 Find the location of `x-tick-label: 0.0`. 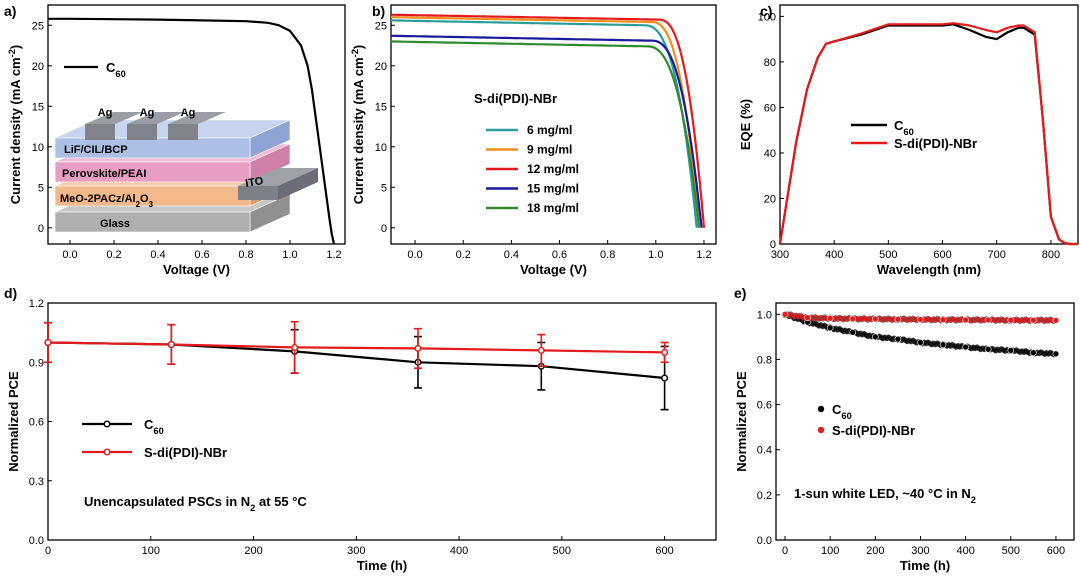

x-tick-label: 0.0 is located at coordinates (69, 255).